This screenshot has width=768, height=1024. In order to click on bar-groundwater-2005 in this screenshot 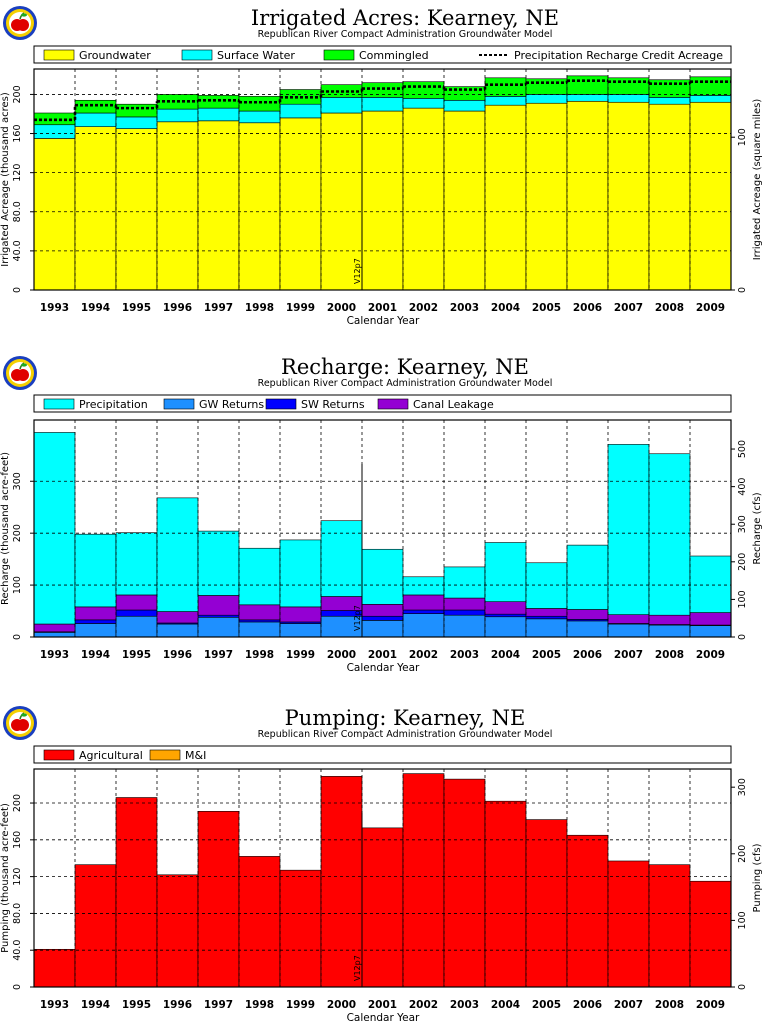, I will do `click(546, 196)`.